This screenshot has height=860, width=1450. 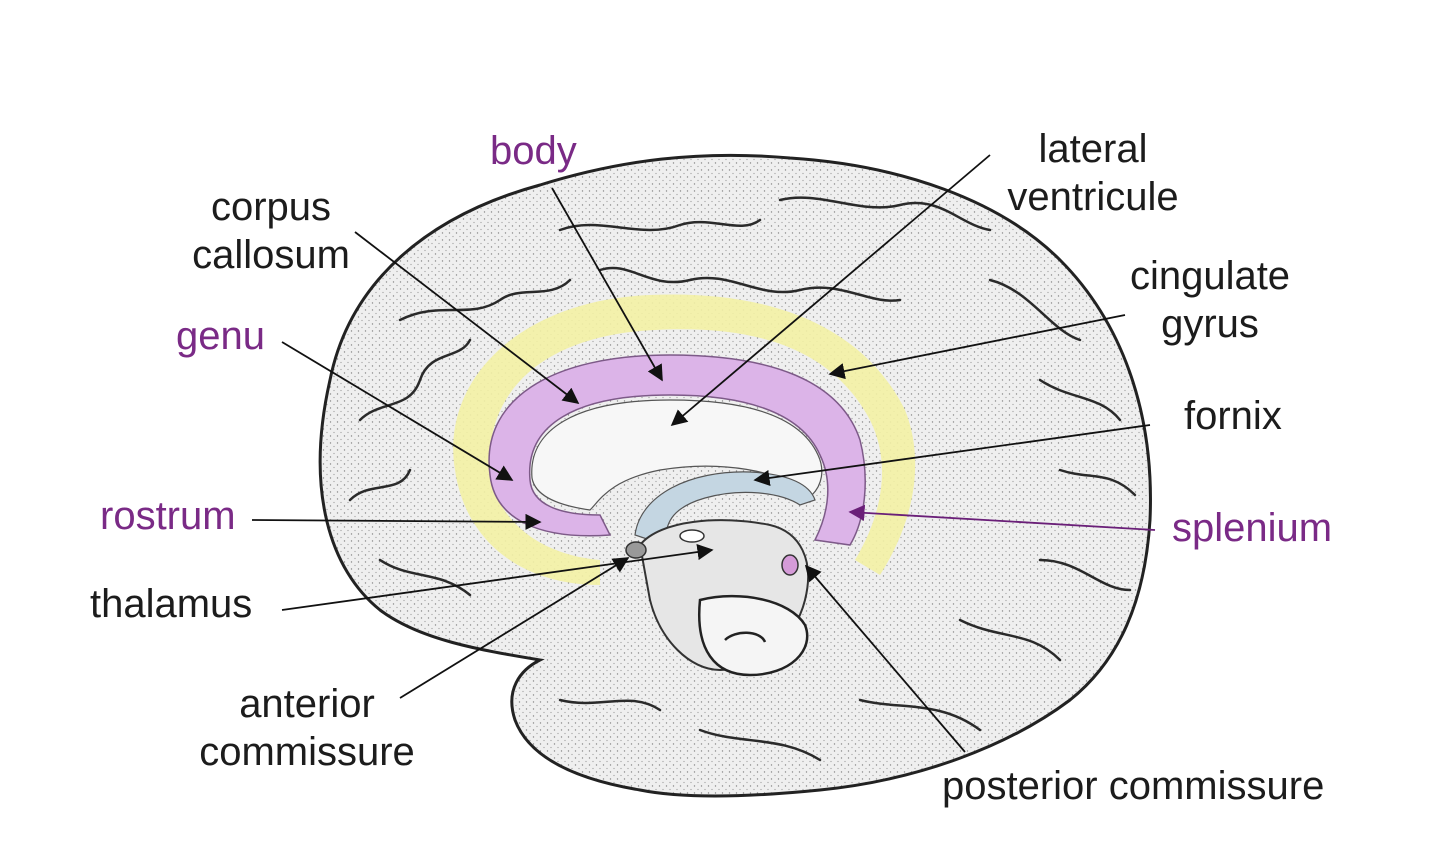 What do you see at coordinates (1233, 416) in the screenshot?
I see `label-fornix: fornix` at bounding box center [1233, 416].